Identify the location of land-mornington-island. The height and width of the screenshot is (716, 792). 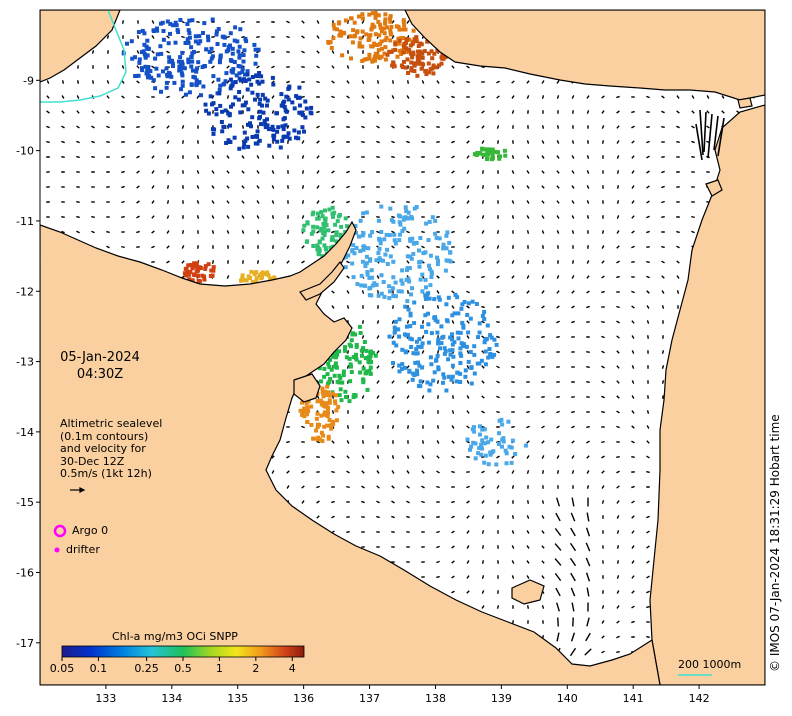
(528, 592).